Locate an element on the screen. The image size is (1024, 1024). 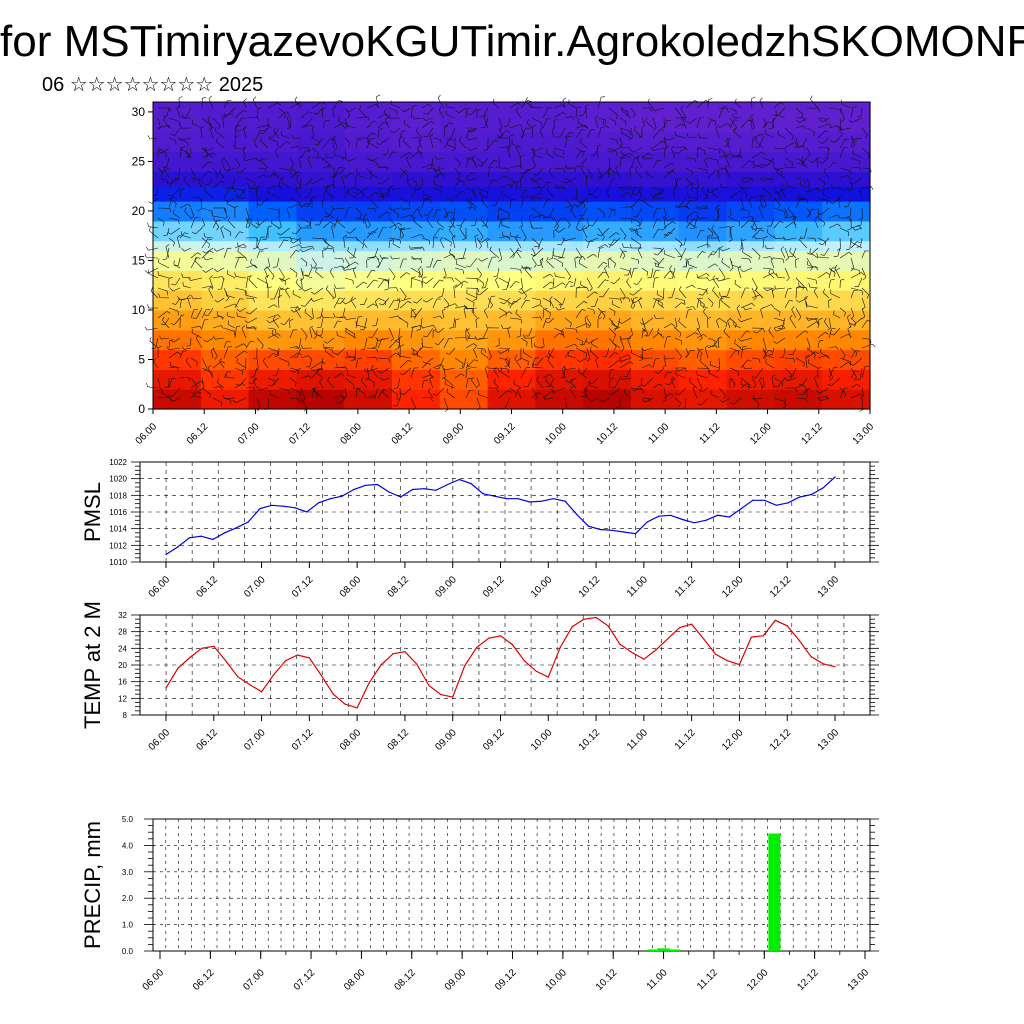
precip-ytick-label: 2.0 is located at coordinates (128, 898).